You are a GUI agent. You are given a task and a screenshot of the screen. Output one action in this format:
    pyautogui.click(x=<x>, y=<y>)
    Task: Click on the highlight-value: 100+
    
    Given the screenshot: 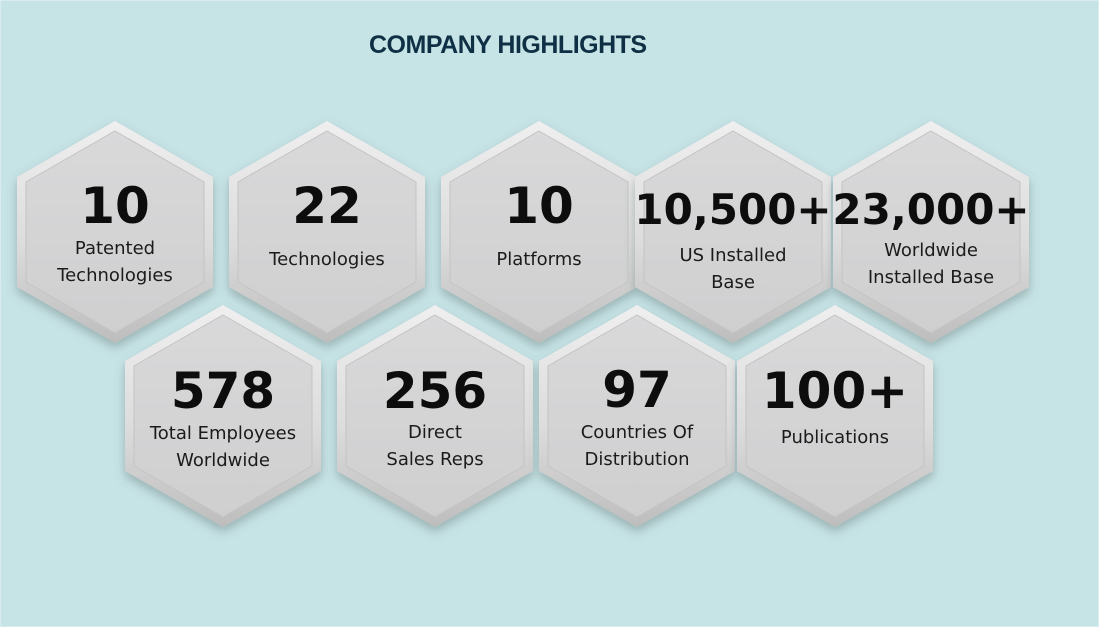 What is the action you would take?
    pyautogui.click(x=835, y=391)
    